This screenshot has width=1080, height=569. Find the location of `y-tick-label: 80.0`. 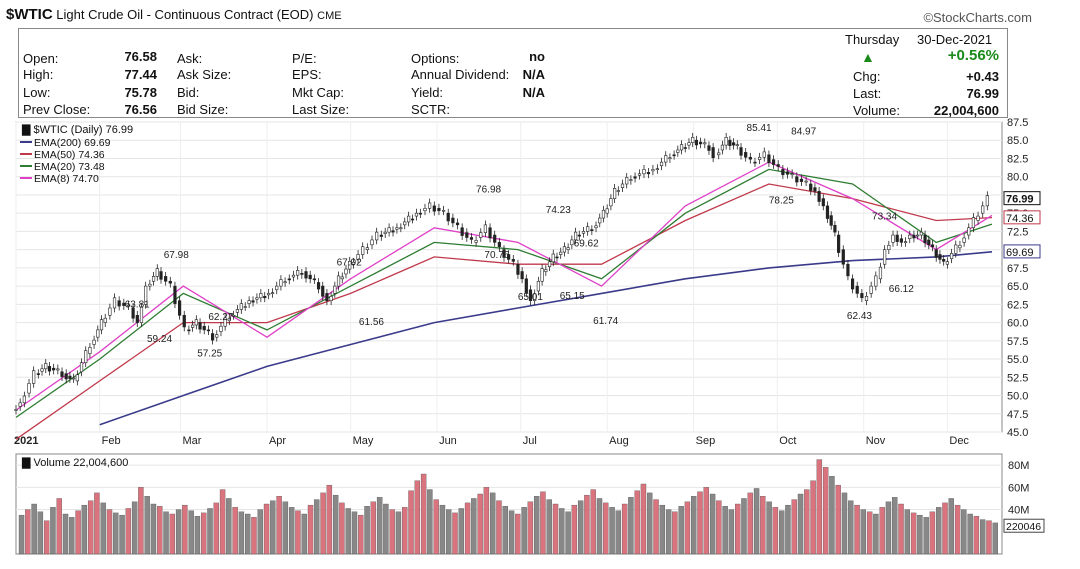

y-tick-label: 80.0 is located at coordinates (1017, 178).